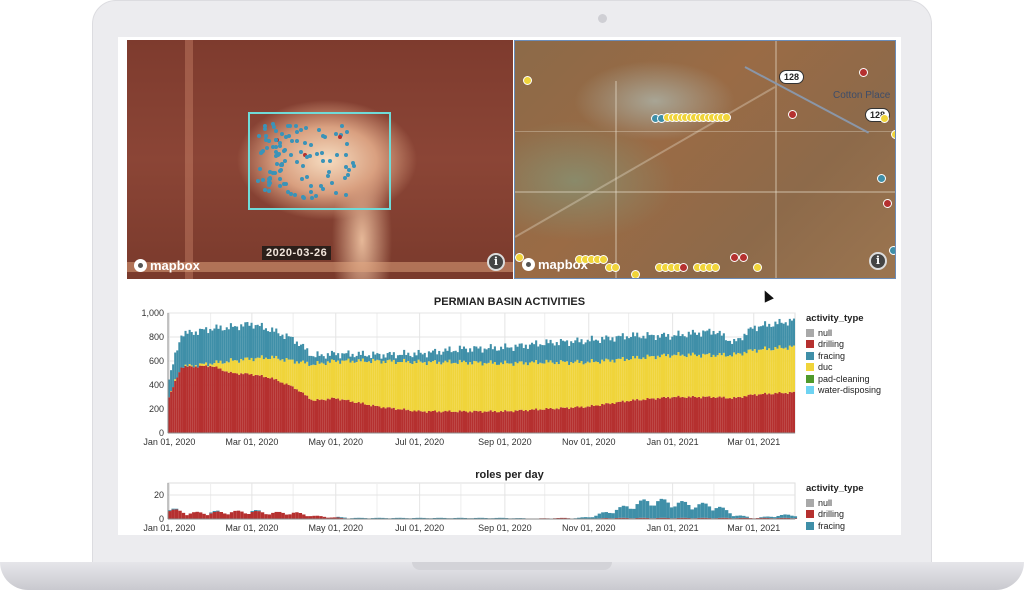  I want to click on legend-item-water-disposing: water-disposing, so click(843, 391).